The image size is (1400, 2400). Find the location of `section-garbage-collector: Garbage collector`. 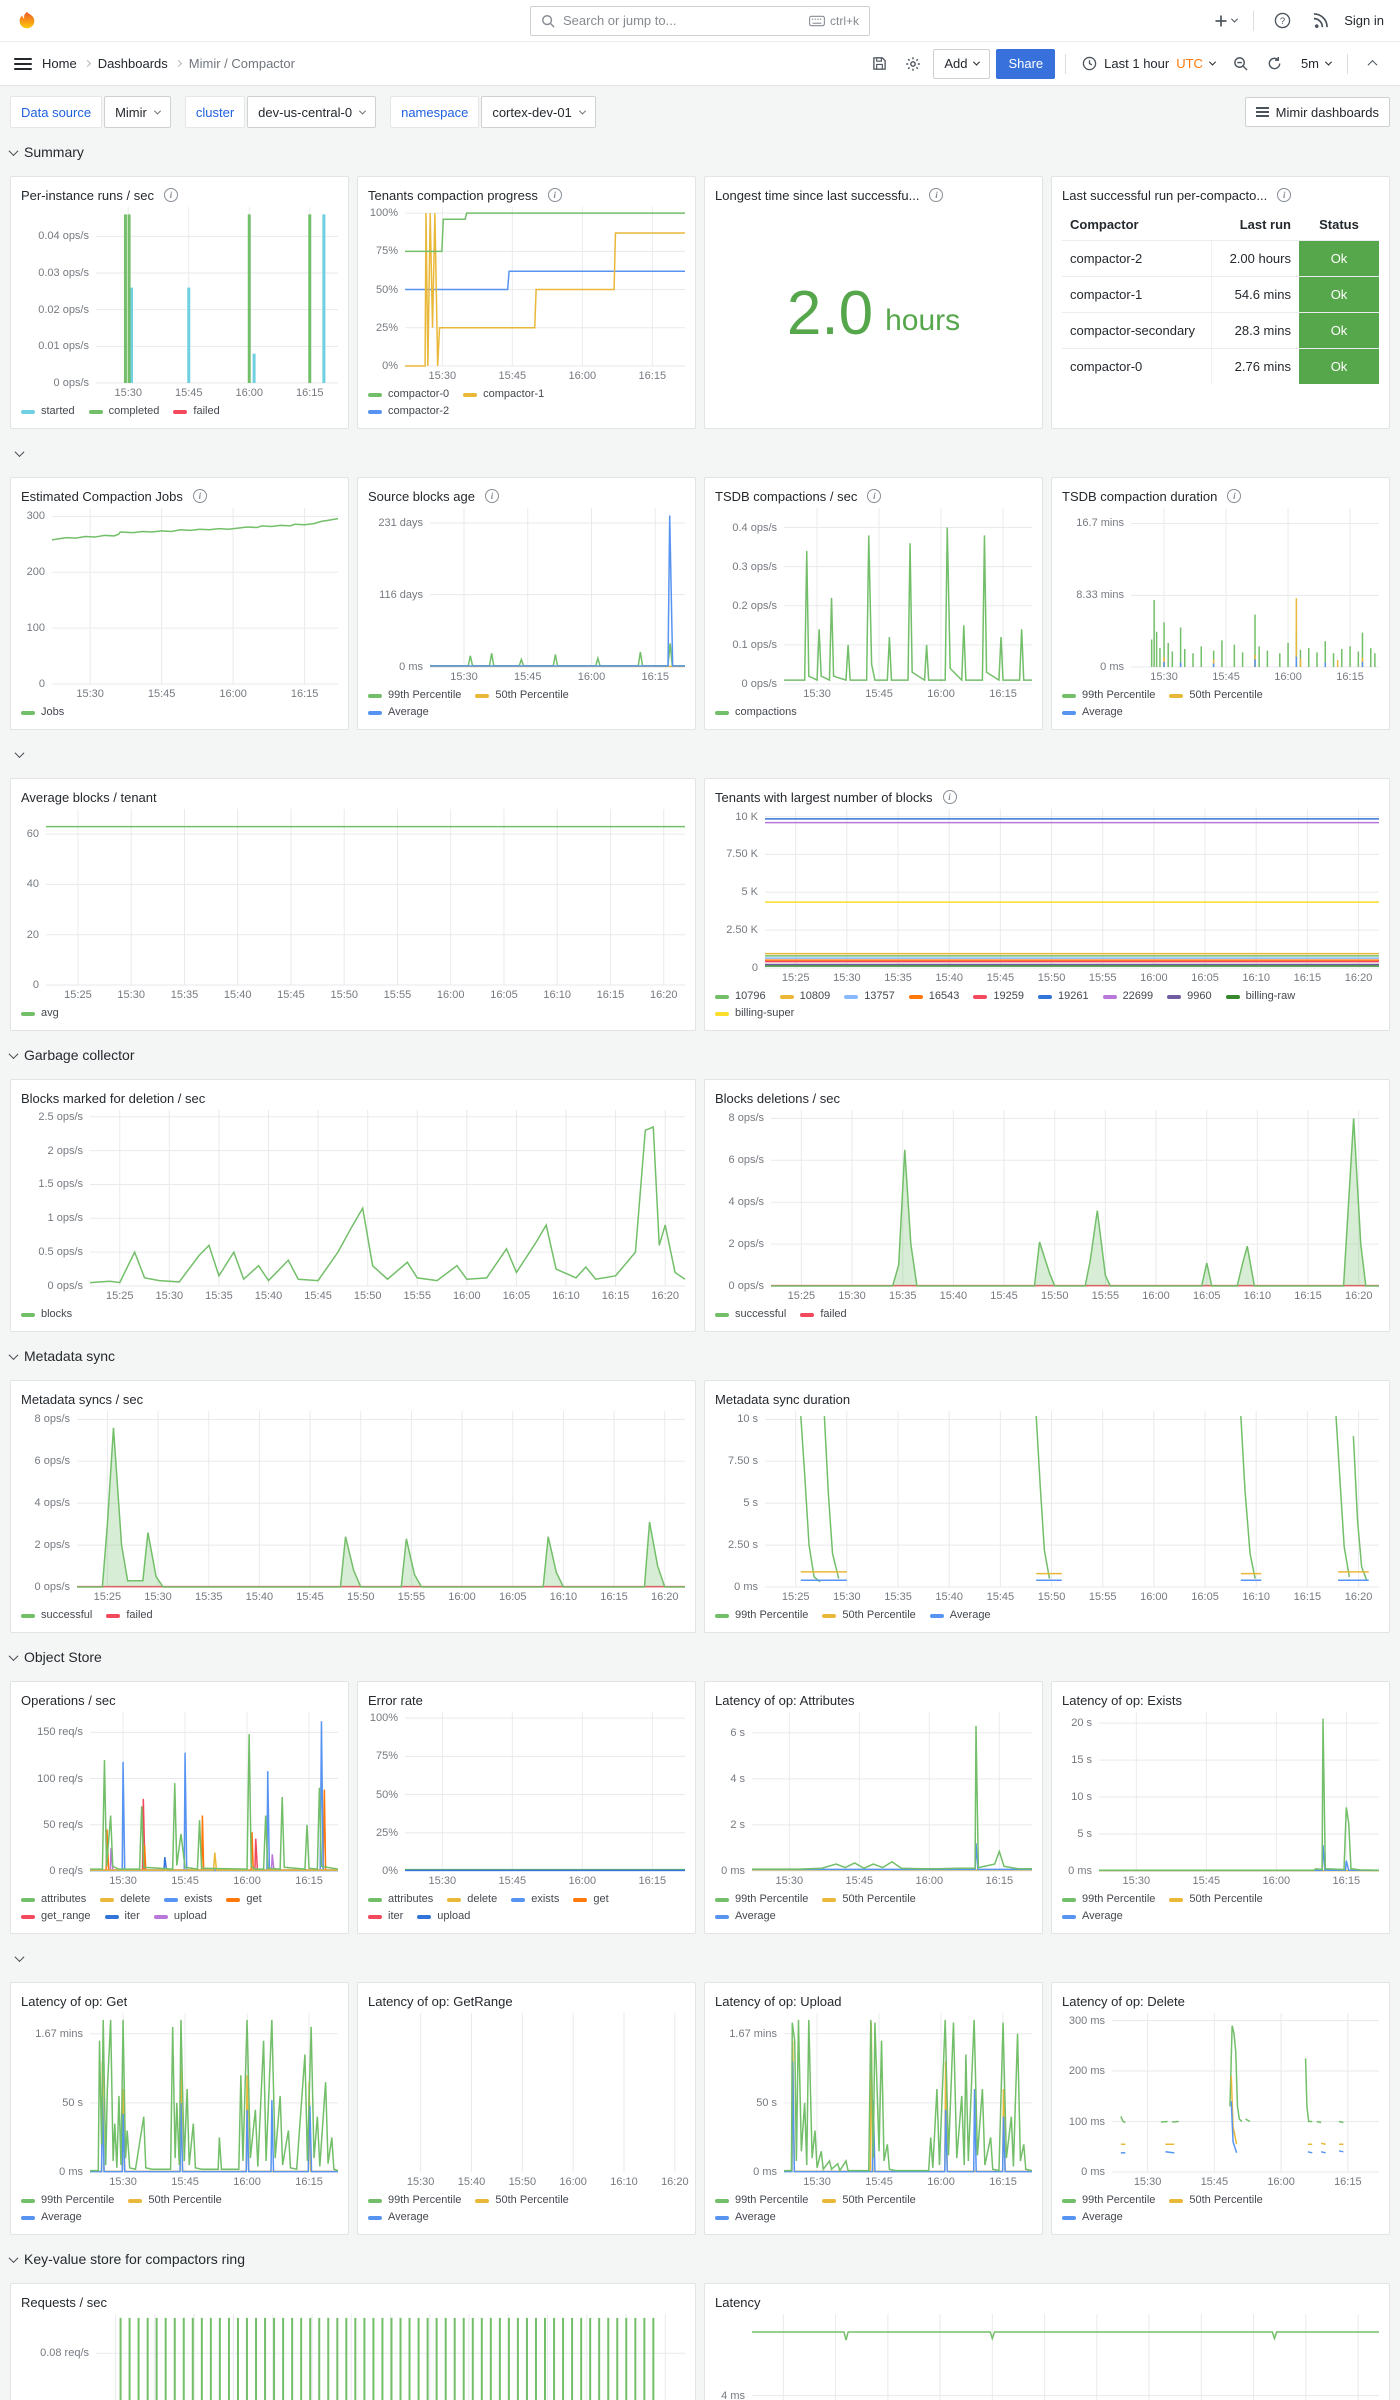

section-garbage-collector: Garbage collector is located at coordinates (699, 1055).